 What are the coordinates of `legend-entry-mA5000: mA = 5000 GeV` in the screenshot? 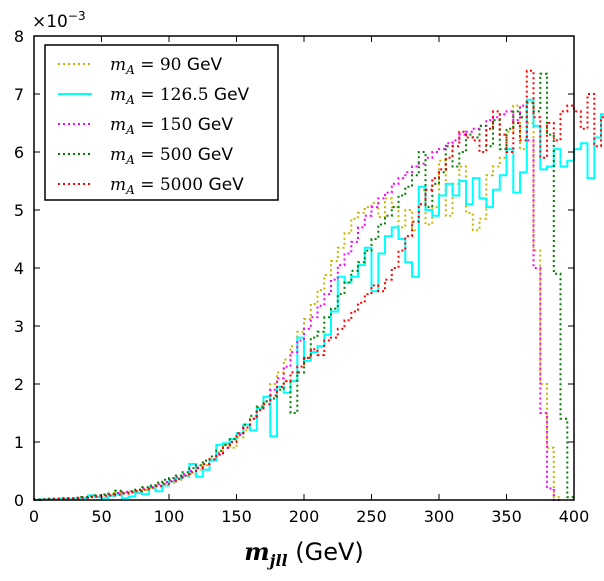 It's located at (151, 186).